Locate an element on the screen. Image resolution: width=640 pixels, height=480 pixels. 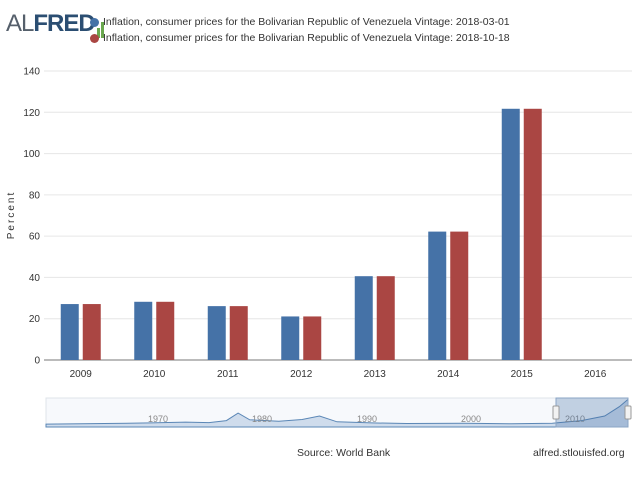
y-tick-label-6: 120 is located at coordinates (31, 113).